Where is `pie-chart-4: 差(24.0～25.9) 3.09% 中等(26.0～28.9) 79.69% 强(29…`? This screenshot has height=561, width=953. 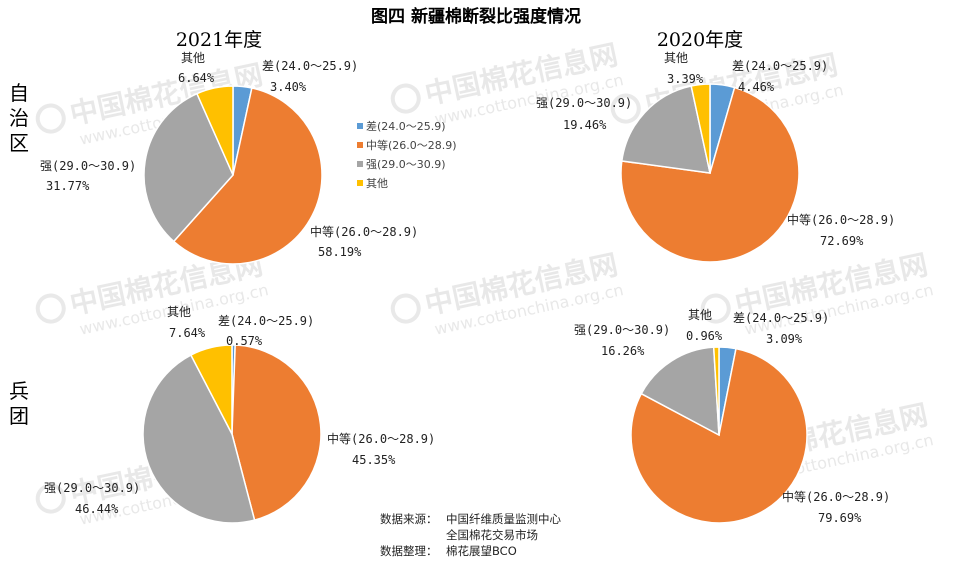 pie-chart-4: 差(24.0～25.9) 3.09% 中等(26.0～28.9) 79.69% 强(29… is located at coordinates (732, 416).